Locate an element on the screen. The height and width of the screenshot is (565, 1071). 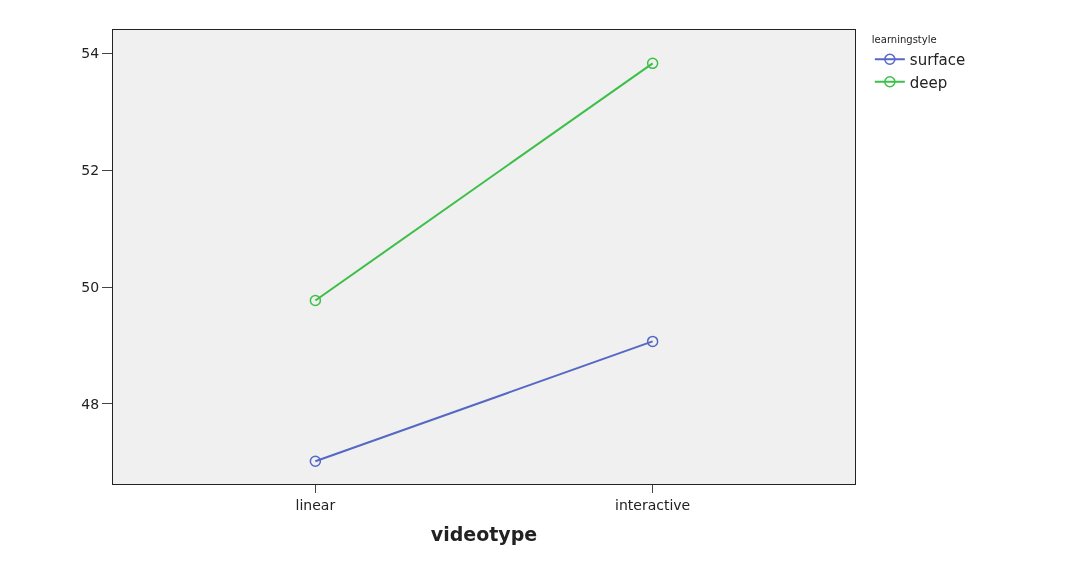
x-axis-title: videotype is located at coordinates (484, 533).